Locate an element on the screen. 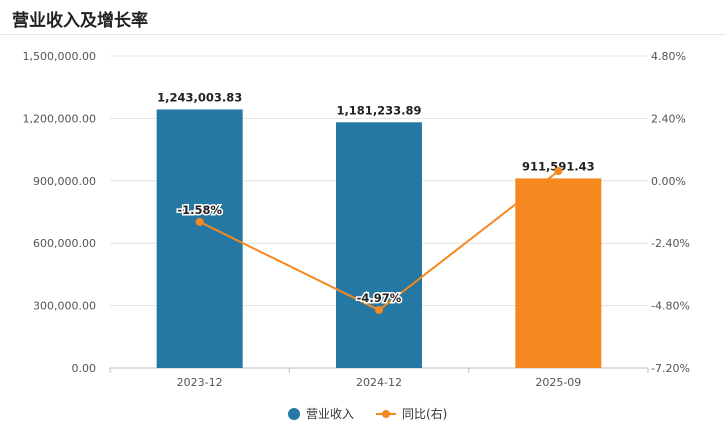 This screenshot has height=436, width=726. left-axis-tick-label: 1,200,000.00 is located at coordinates (59, 118).